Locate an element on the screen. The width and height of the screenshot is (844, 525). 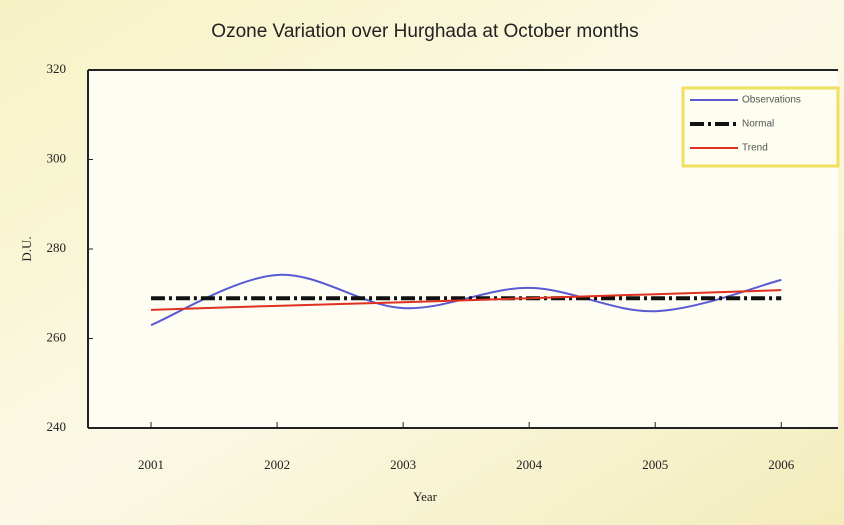
x-tick-label: 2001 is located at coordinates (151, 464).